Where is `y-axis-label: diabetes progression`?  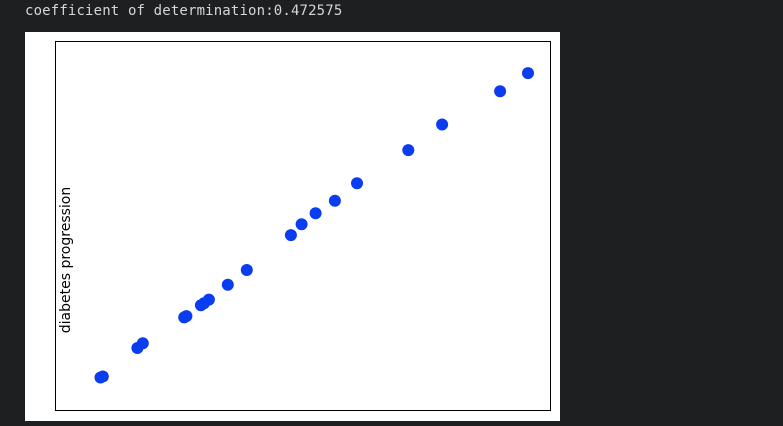 y-axis-label: diabetes progression is located at coordinates (66, 260).